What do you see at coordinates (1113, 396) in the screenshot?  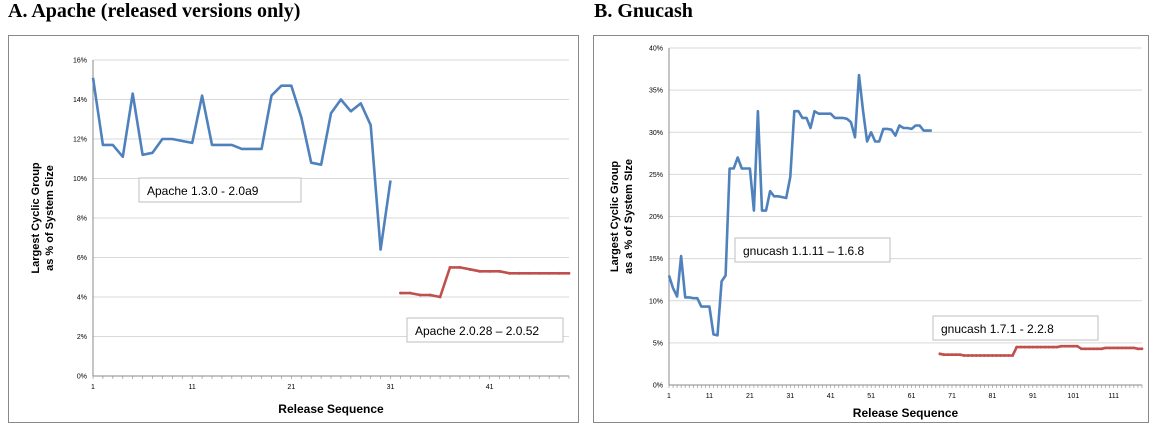 I see `x-tick-label: 111` at bounding box center [1113, 396].